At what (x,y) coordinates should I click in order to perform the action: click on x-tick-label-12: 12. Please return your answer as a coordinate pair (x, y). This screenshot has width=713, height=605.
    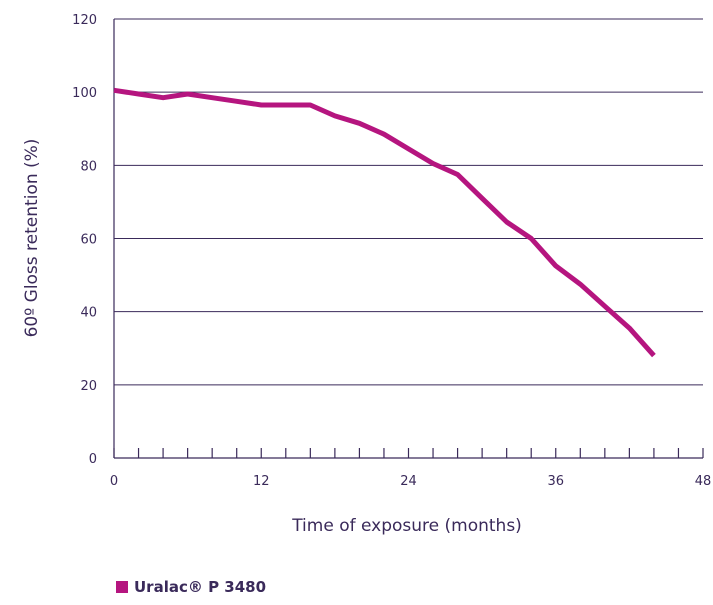
    Looking at the image, I should click on (261, 481).